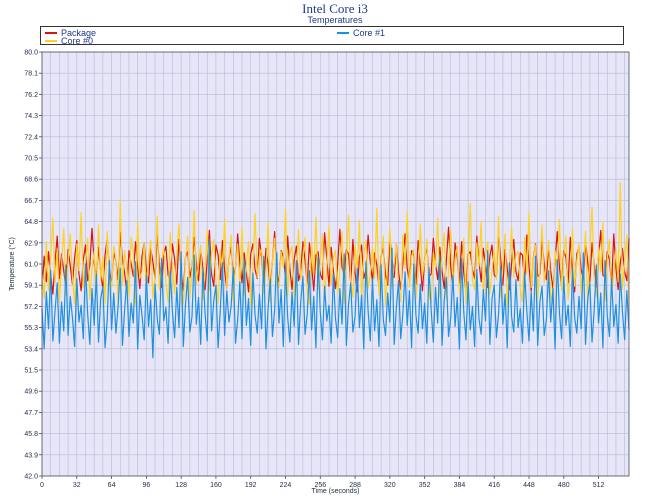 The height and width of the screenshot is (502, 670). What do you see at coordinates (31, 116) in the screenshot?
I see `y-tick-label: 74.3` at bounding box center [31, 116].